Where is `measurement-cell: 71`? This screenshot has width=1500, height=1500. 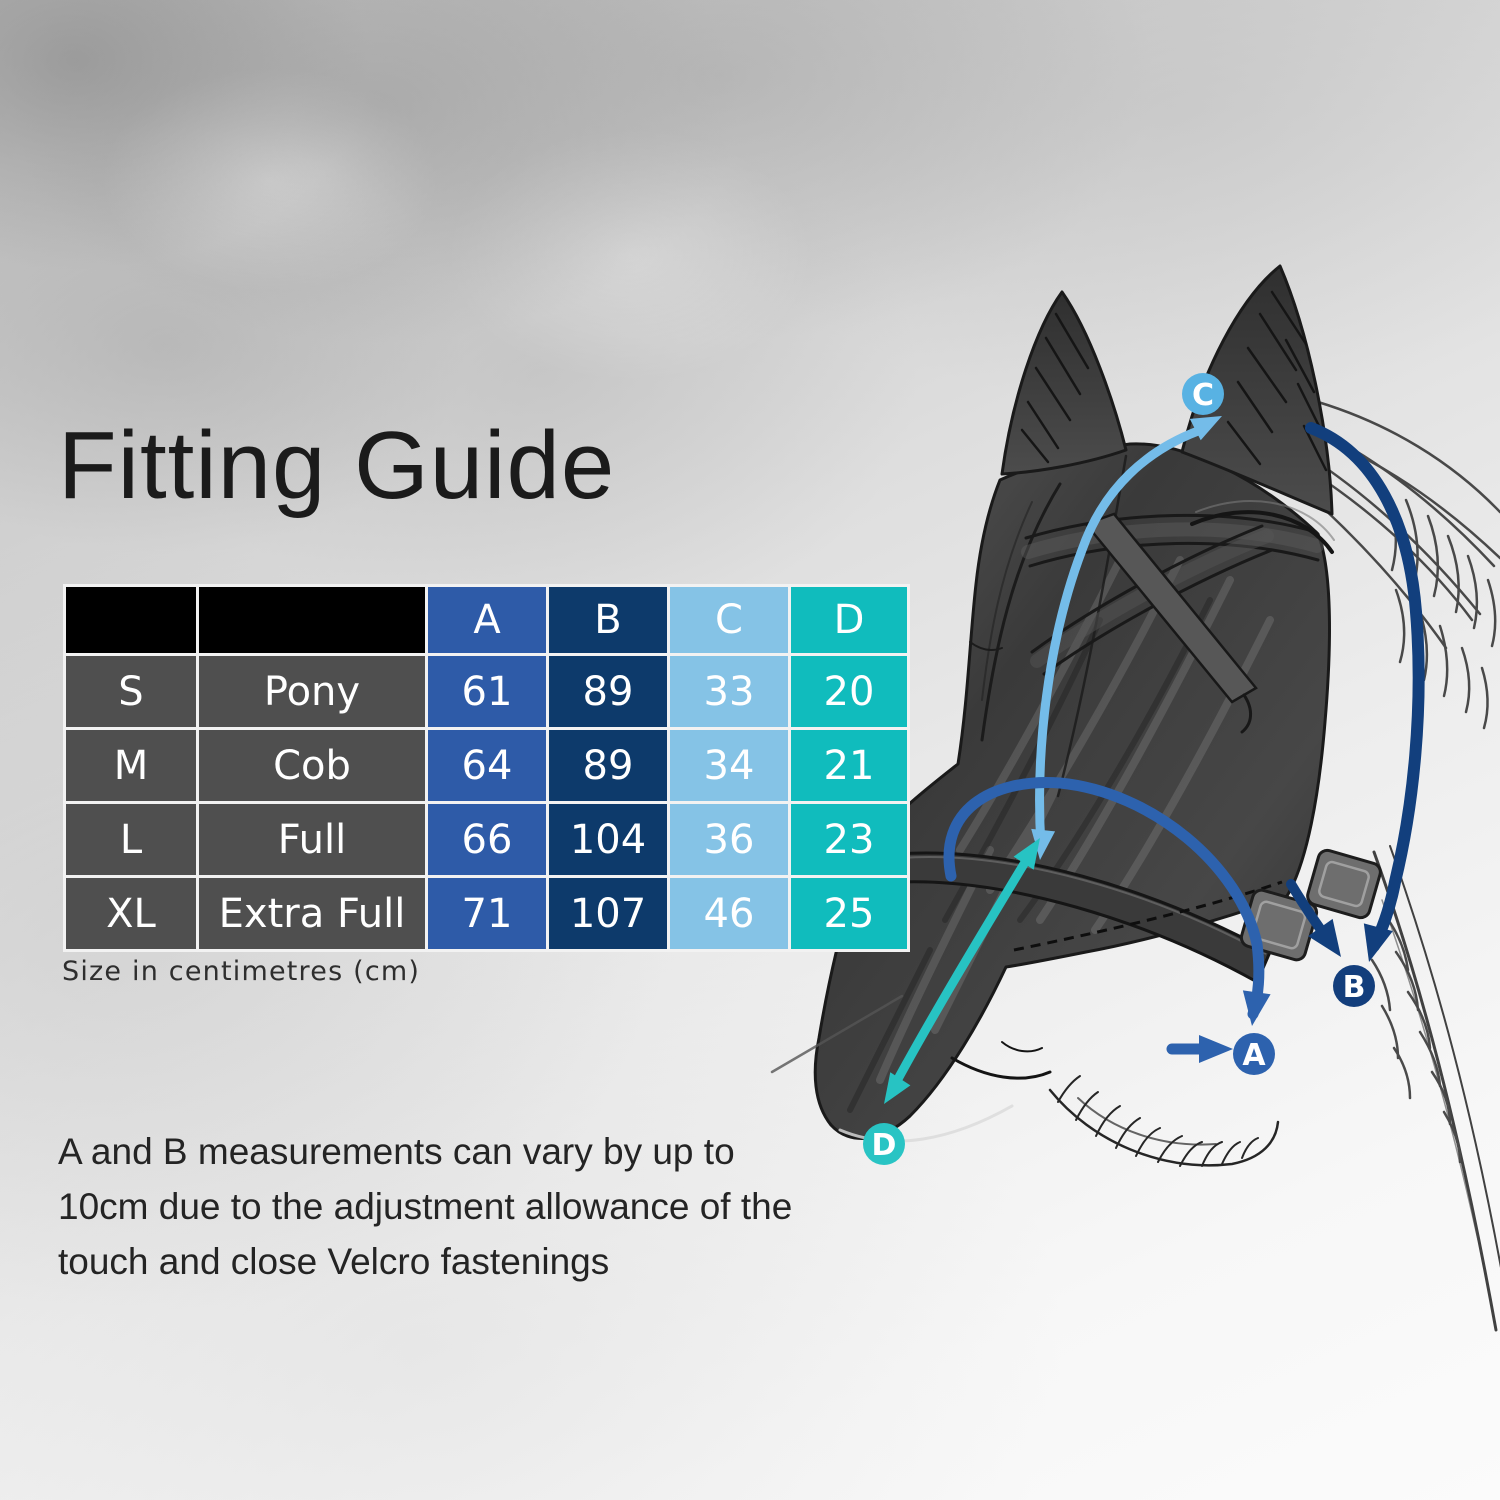 measurement-cell: 71 is located at coordinates (487, 913).